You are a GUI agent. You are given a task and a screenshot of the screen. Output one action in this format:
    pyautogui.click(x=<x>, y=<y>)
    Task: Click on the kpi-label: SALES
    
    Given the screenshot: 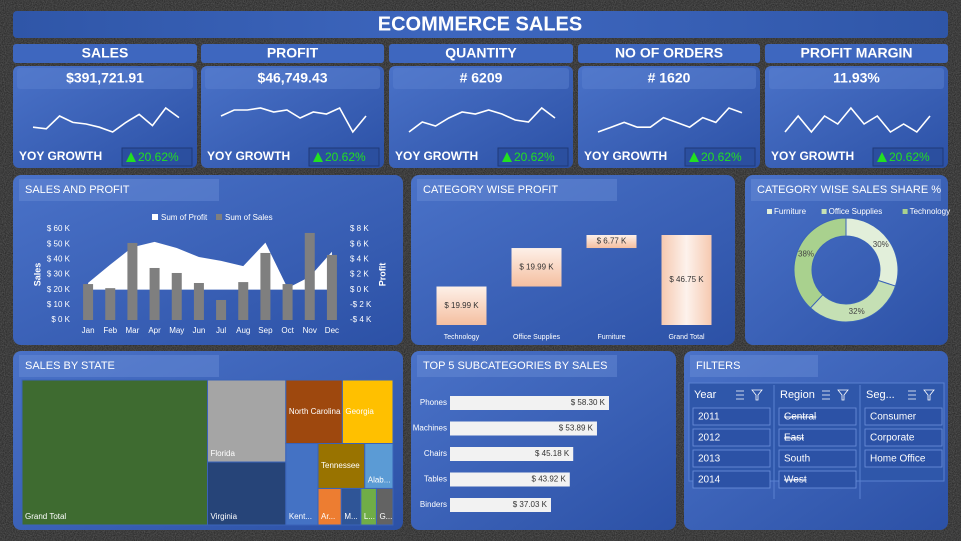 What is the action you would take?
    pyautogui.click(x=105, y=53)
    